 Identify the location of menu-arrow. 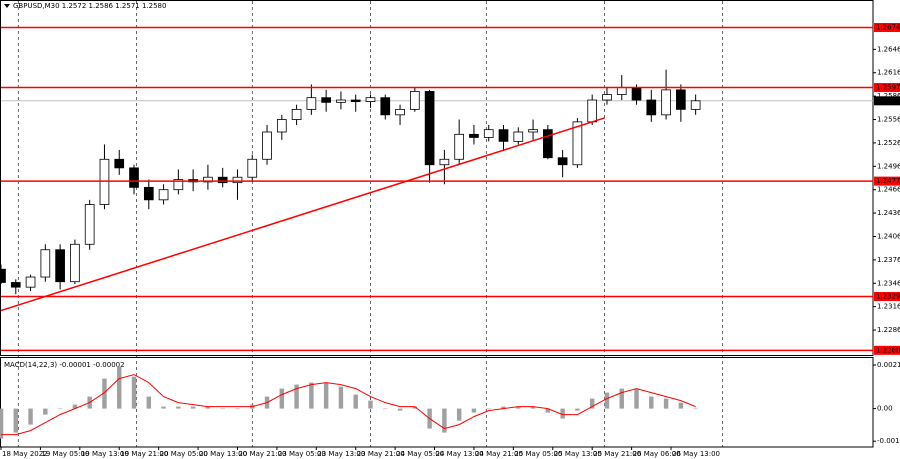
(7, 6).